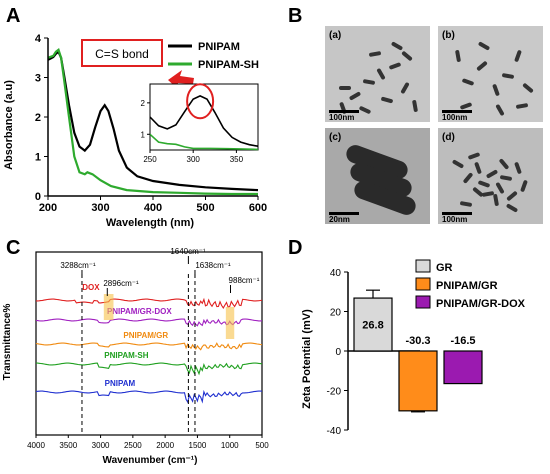 This screenshot has width=550, height=474. I want to click on a-x-tick-label: 200, so click(48, 208).